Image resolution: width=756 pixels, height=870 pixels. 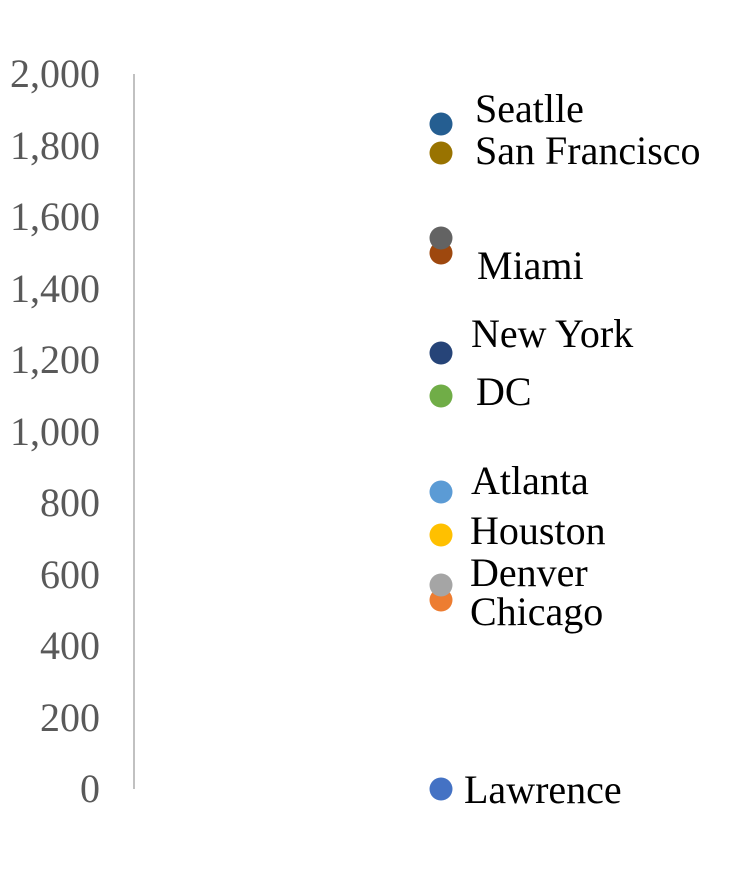 What do you see at coordinates (588, 150) in the screenshot?
I see `point-label: San Francisco` at bounding box center [588, 150].